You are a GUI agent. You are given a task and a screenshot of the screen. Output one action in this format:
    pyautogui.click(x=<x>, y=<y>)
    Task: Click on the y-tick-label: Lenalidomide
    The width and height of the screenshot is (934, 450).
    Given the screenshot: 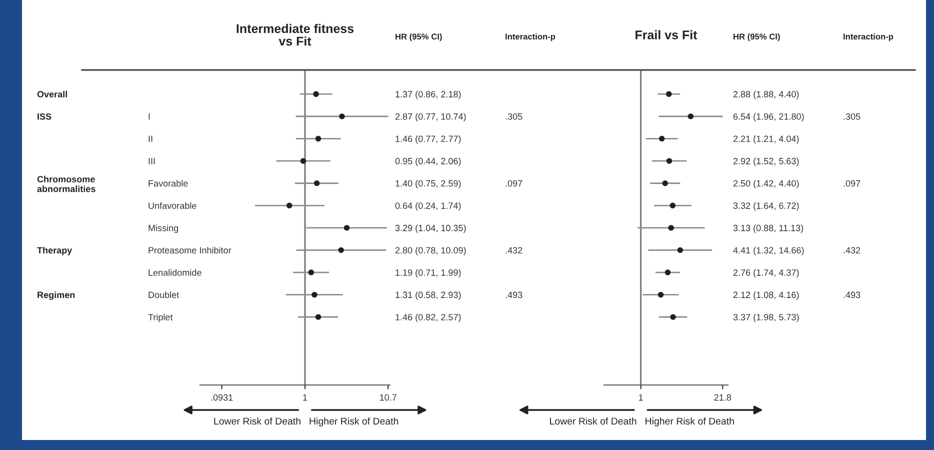 What is the action you would take?
    pyautogui.click(x=175, y=272)
    